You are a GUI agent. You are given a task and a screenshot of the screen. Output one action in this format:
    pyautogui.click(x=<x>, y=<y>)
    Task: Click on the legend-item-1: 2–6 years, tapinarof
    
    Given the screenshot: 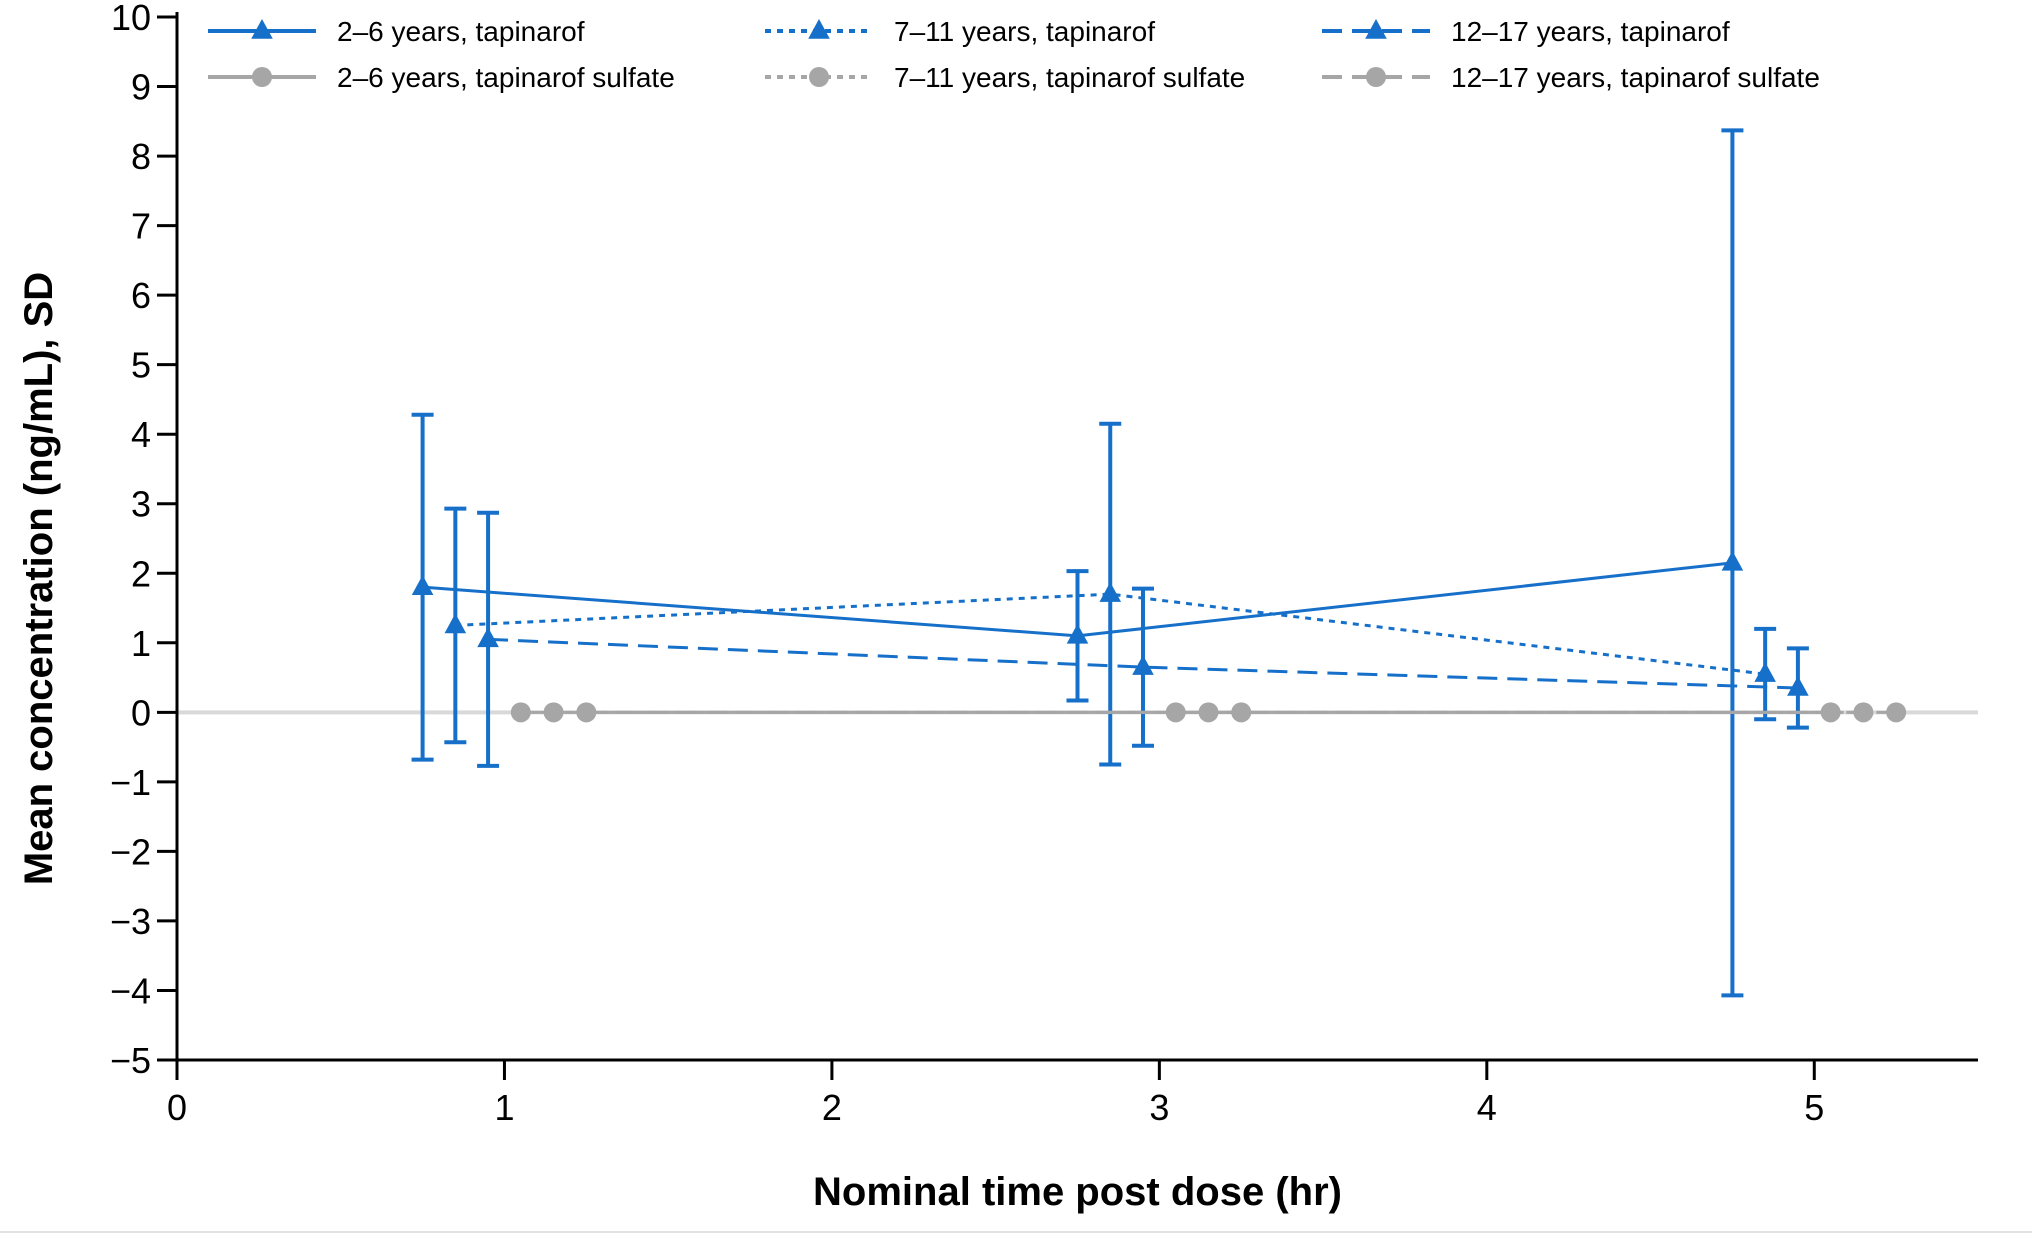 What is the action you would take?
    pyautogui.click(x=396, y=31)
    